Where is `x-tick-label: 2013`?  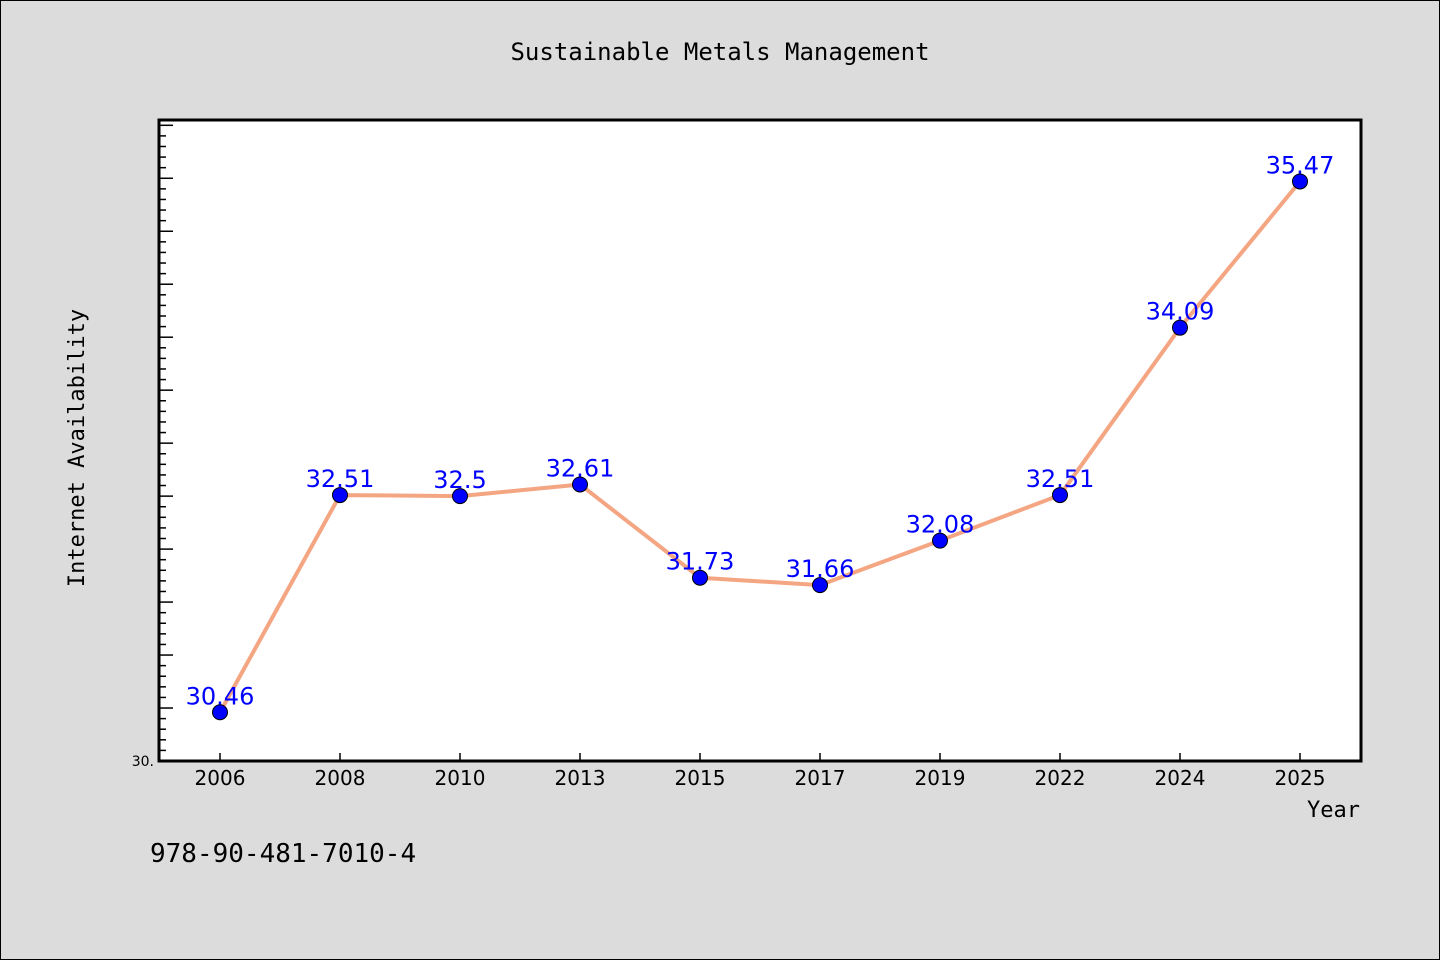
x-tick-label: 2013 is located at coordinates (580, 778).